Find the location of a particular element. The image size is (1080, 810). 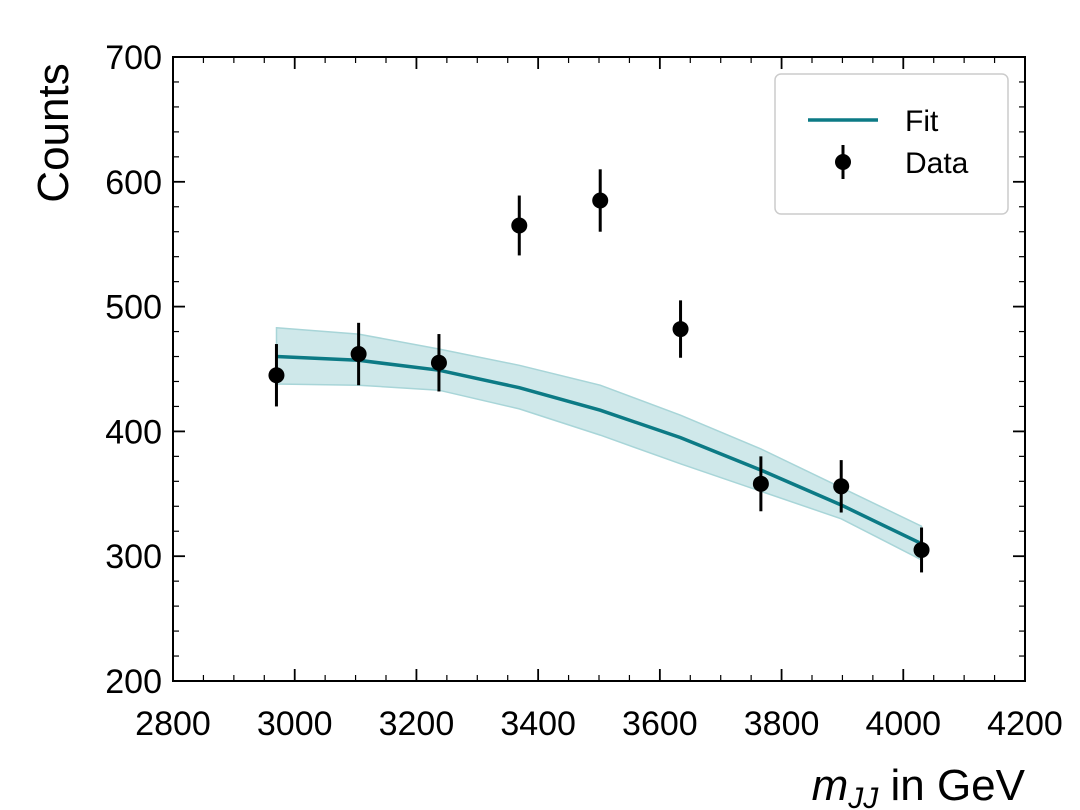

legend-data-label: Data is located at coordinates (937, 163).